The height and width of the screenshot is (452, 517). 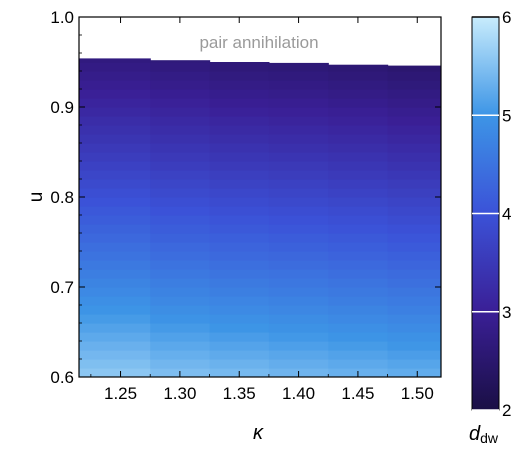 I want to click on y-axis-label: u, so click(x=36, y=197).